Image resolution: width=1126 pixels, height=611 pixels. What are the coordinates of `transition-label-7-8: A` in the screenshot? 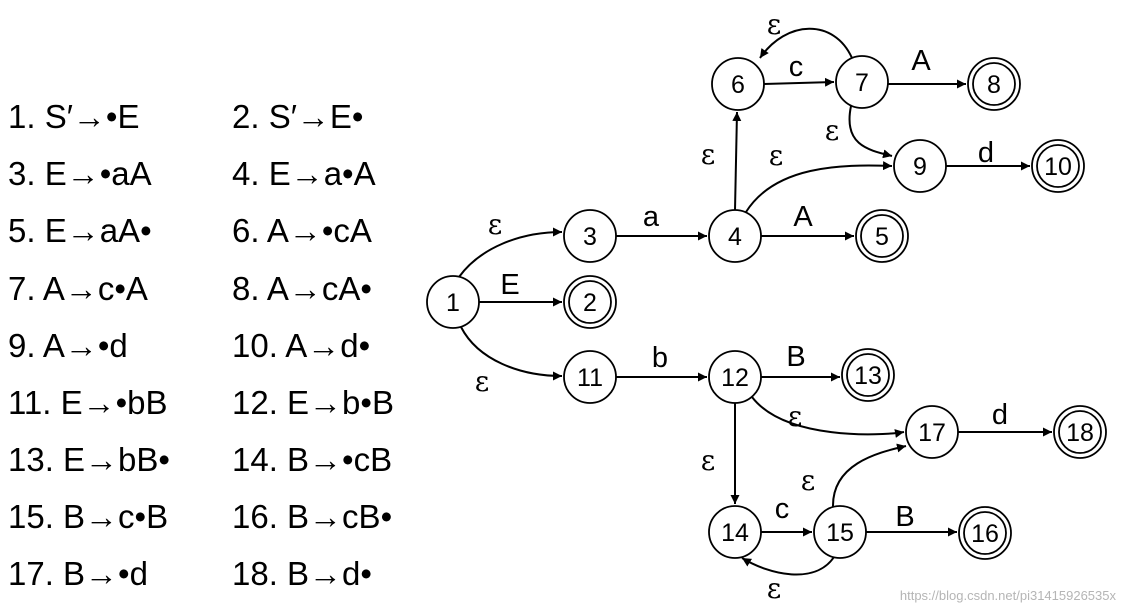 It's located at (921, 61).